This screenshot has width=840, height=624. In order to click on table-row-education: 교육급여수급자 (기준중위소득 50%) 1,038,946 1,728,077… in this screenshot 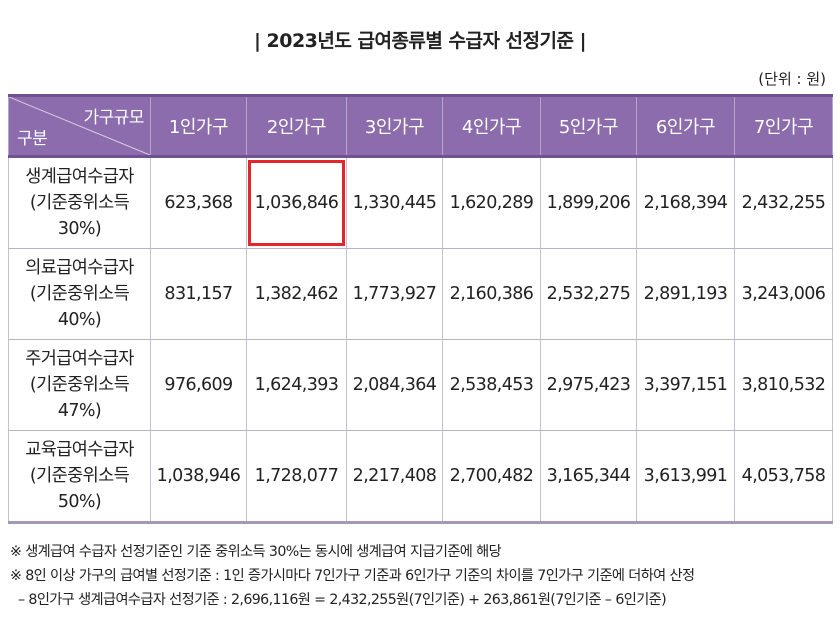, I will do `click(420, 477)`.